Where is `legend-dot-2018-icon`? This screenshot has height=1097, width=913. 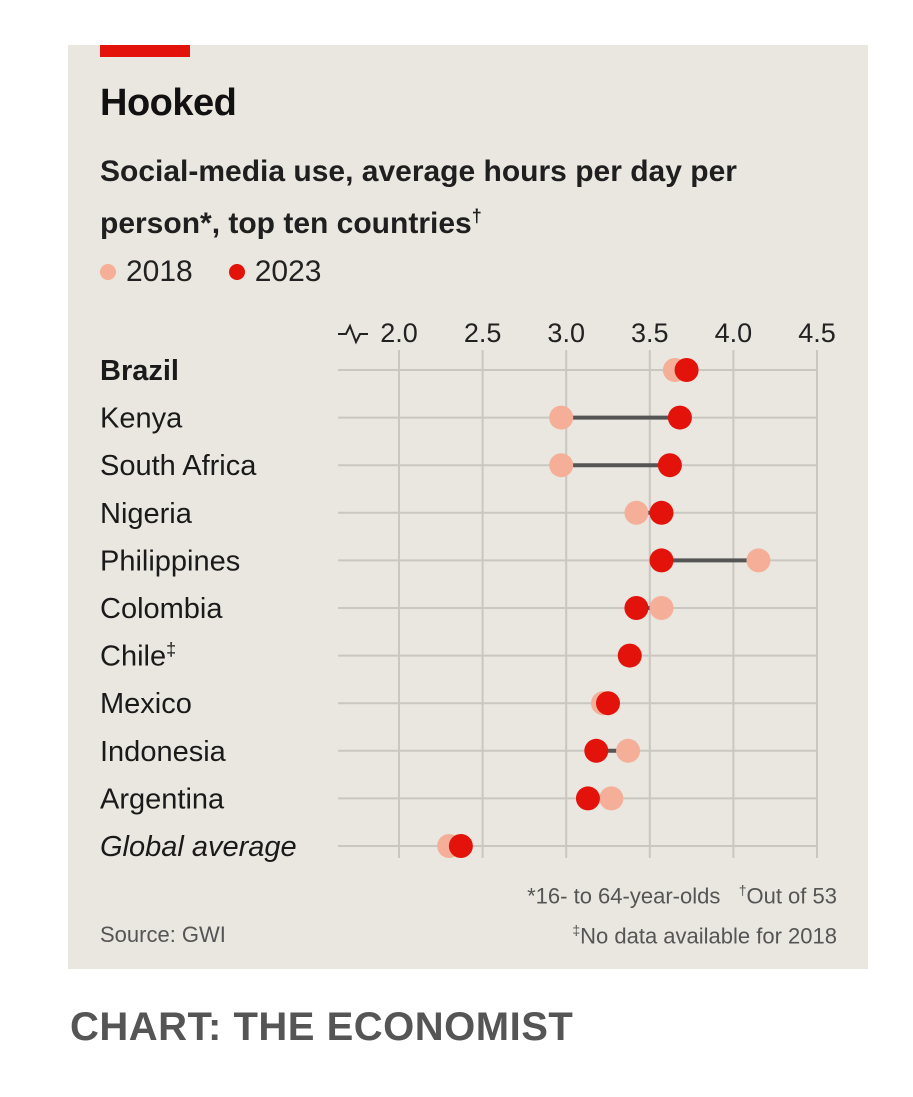
legend-dot-2018-icon is located at coordinates (108, 272).